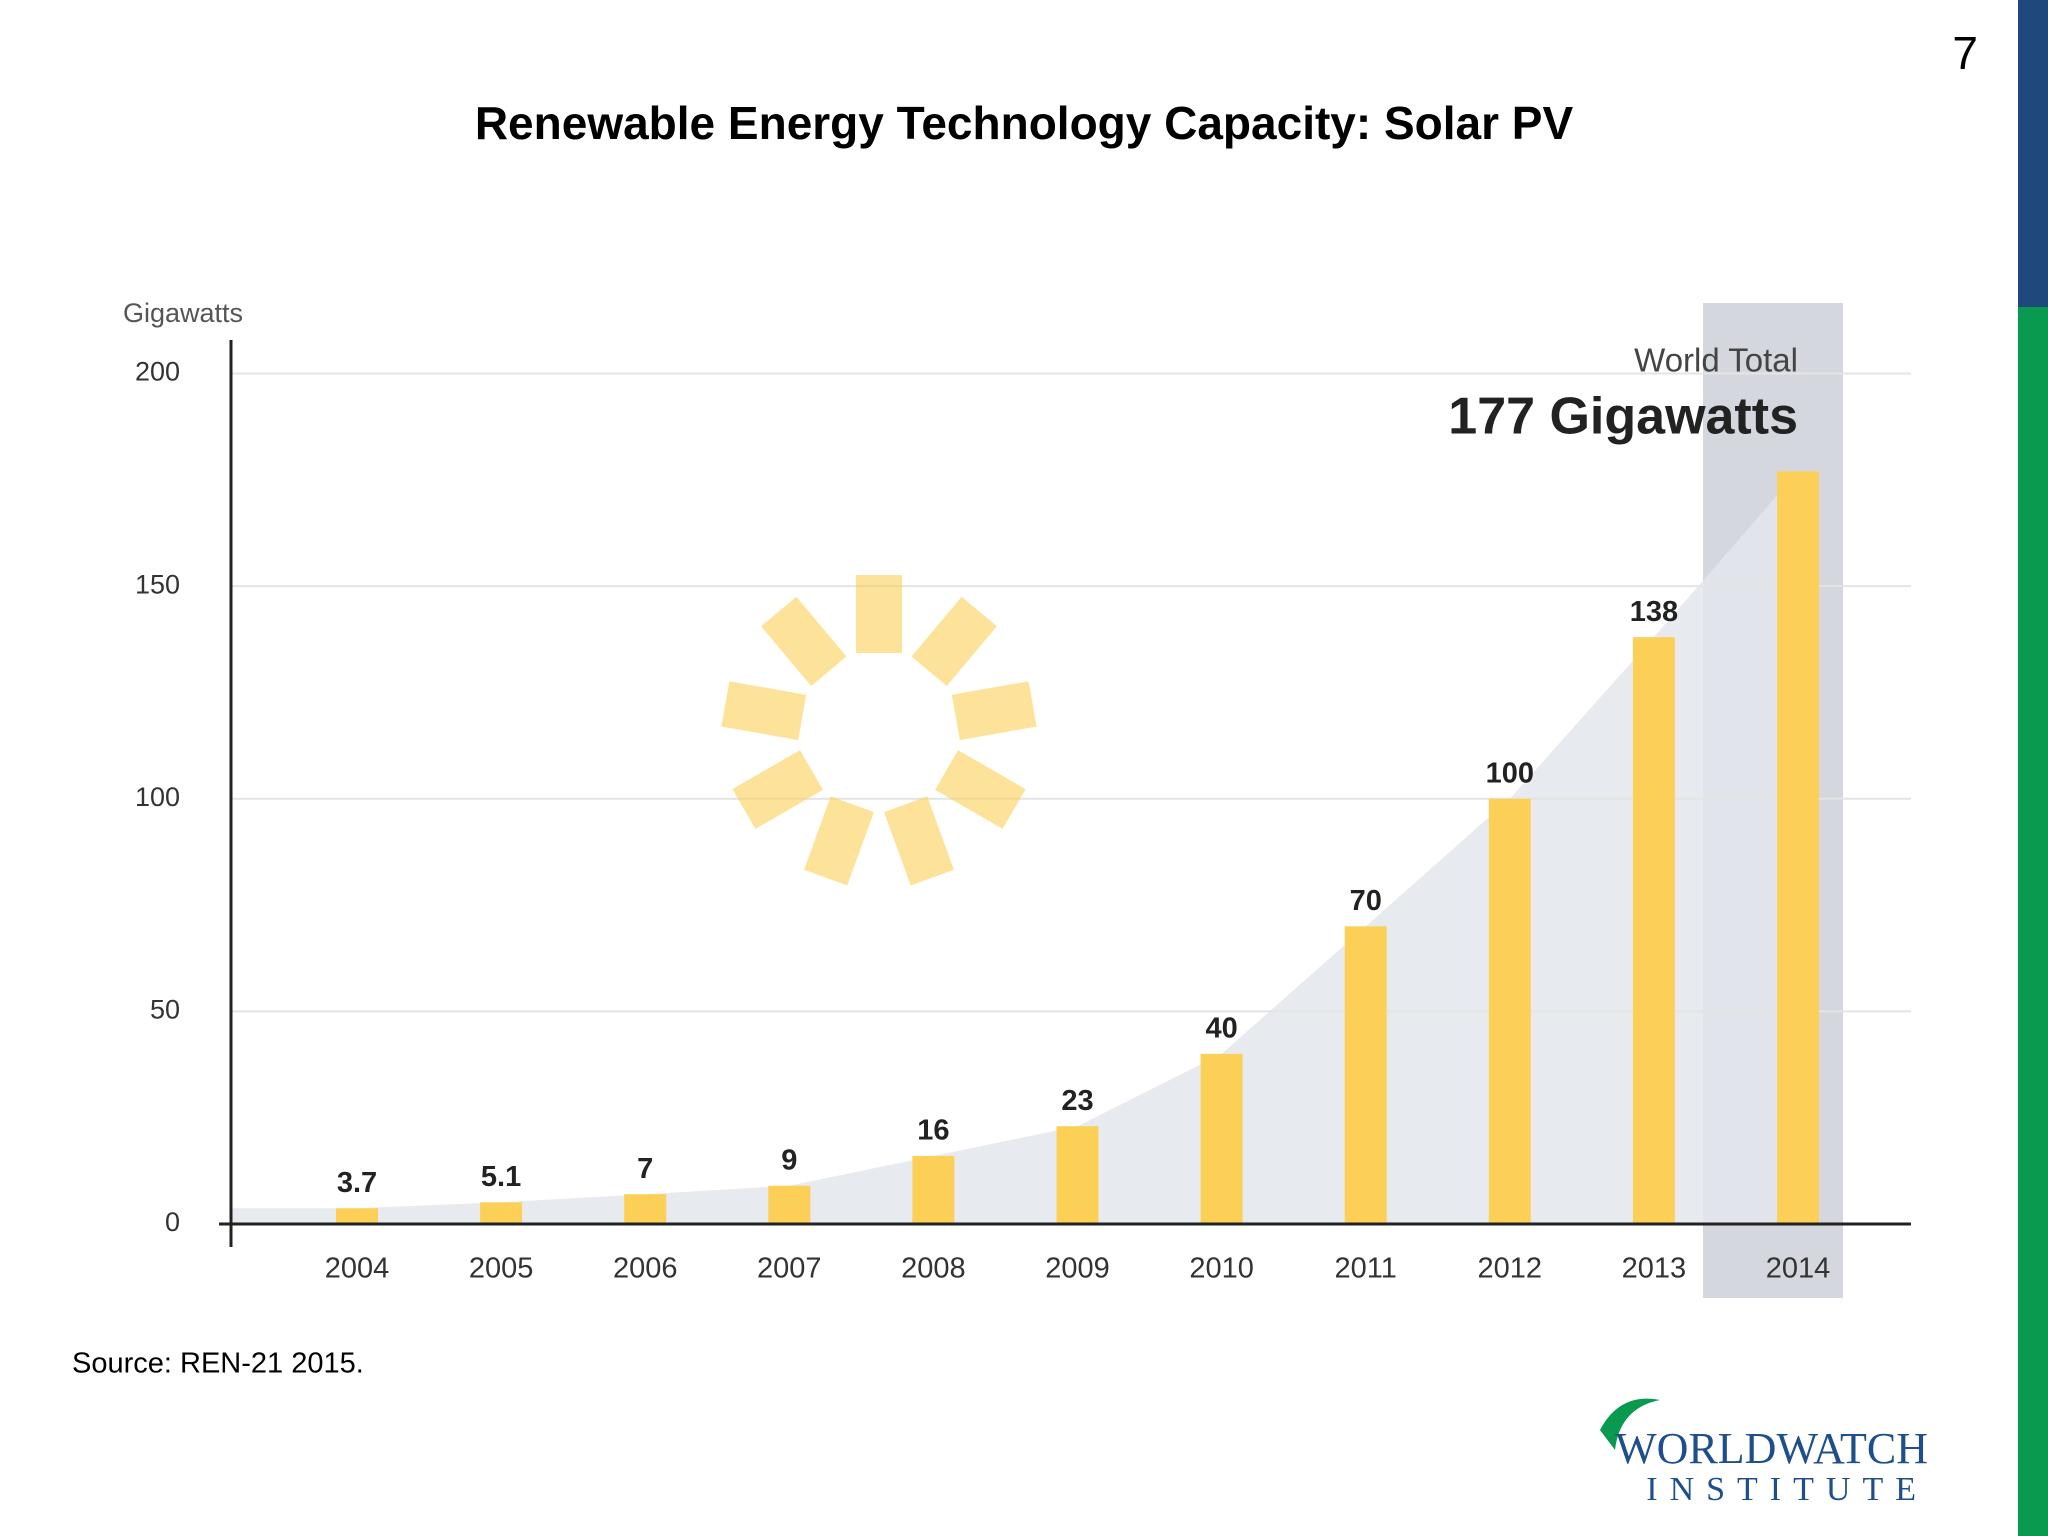 This screenshot has width=2048, height=1536. Describe the element at coordinates (789, 1269) in the screenshot. I see `x-tick-label: 2007` at that location.